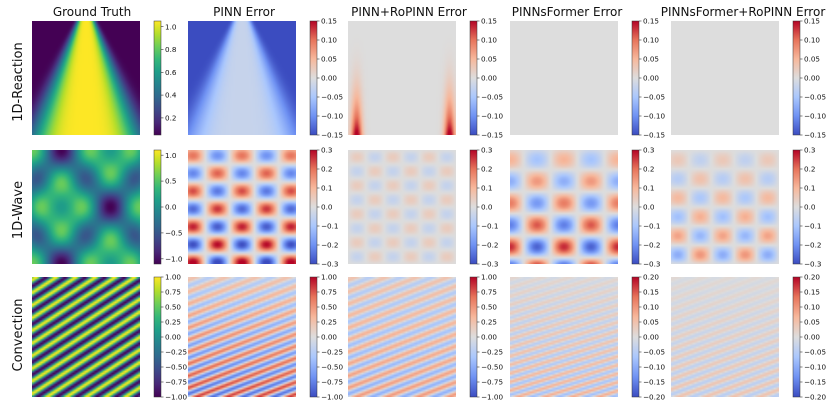 The height and width of the screenshot is (402, 830). What do you see at coordinates (812, 277) in the screenshot?
I see `colorbar-tick-label: 0.20` at bounding box center [812, 277].